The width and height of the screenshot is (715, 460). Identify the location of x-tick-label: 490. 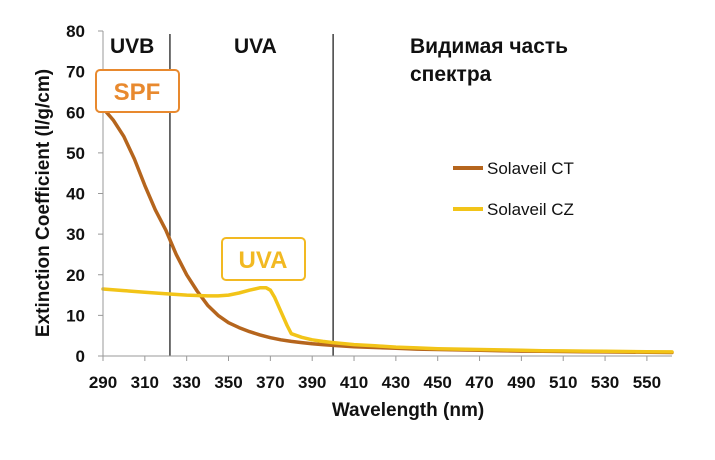
(521, 382).